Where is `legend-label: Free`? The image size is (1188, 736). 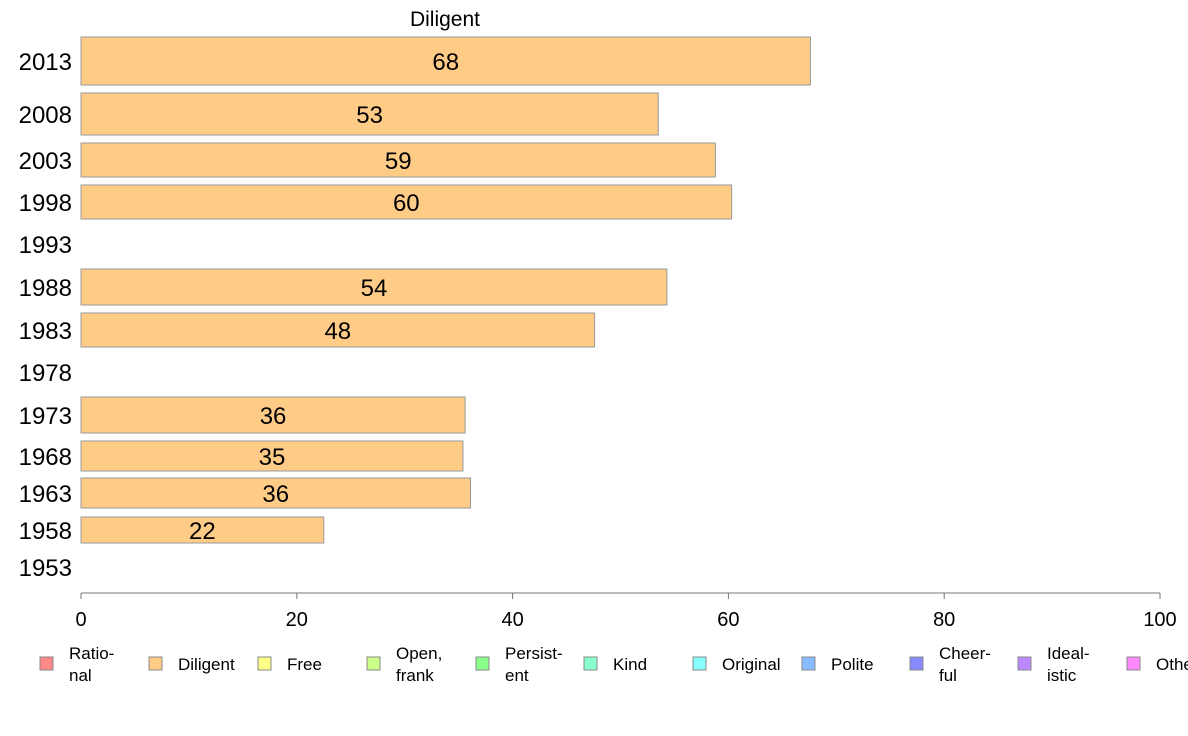 legend-label: Free is located at coordinates (304, 664).